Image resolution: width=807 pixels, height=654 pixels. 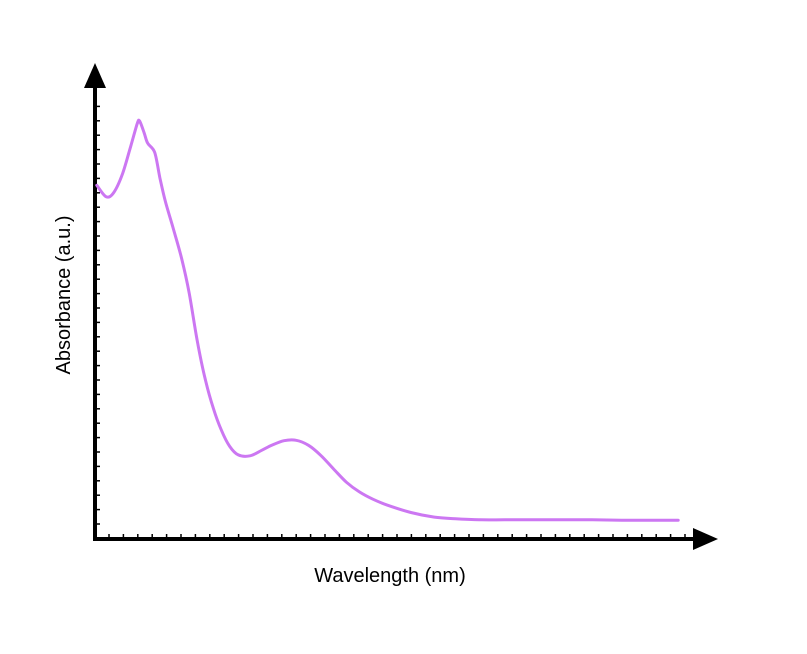 What do you see at coordinates (390, 576) in the screenshot?
I see `x-axis-label: Wavelength (nm)` at bounding box center [390, 576].